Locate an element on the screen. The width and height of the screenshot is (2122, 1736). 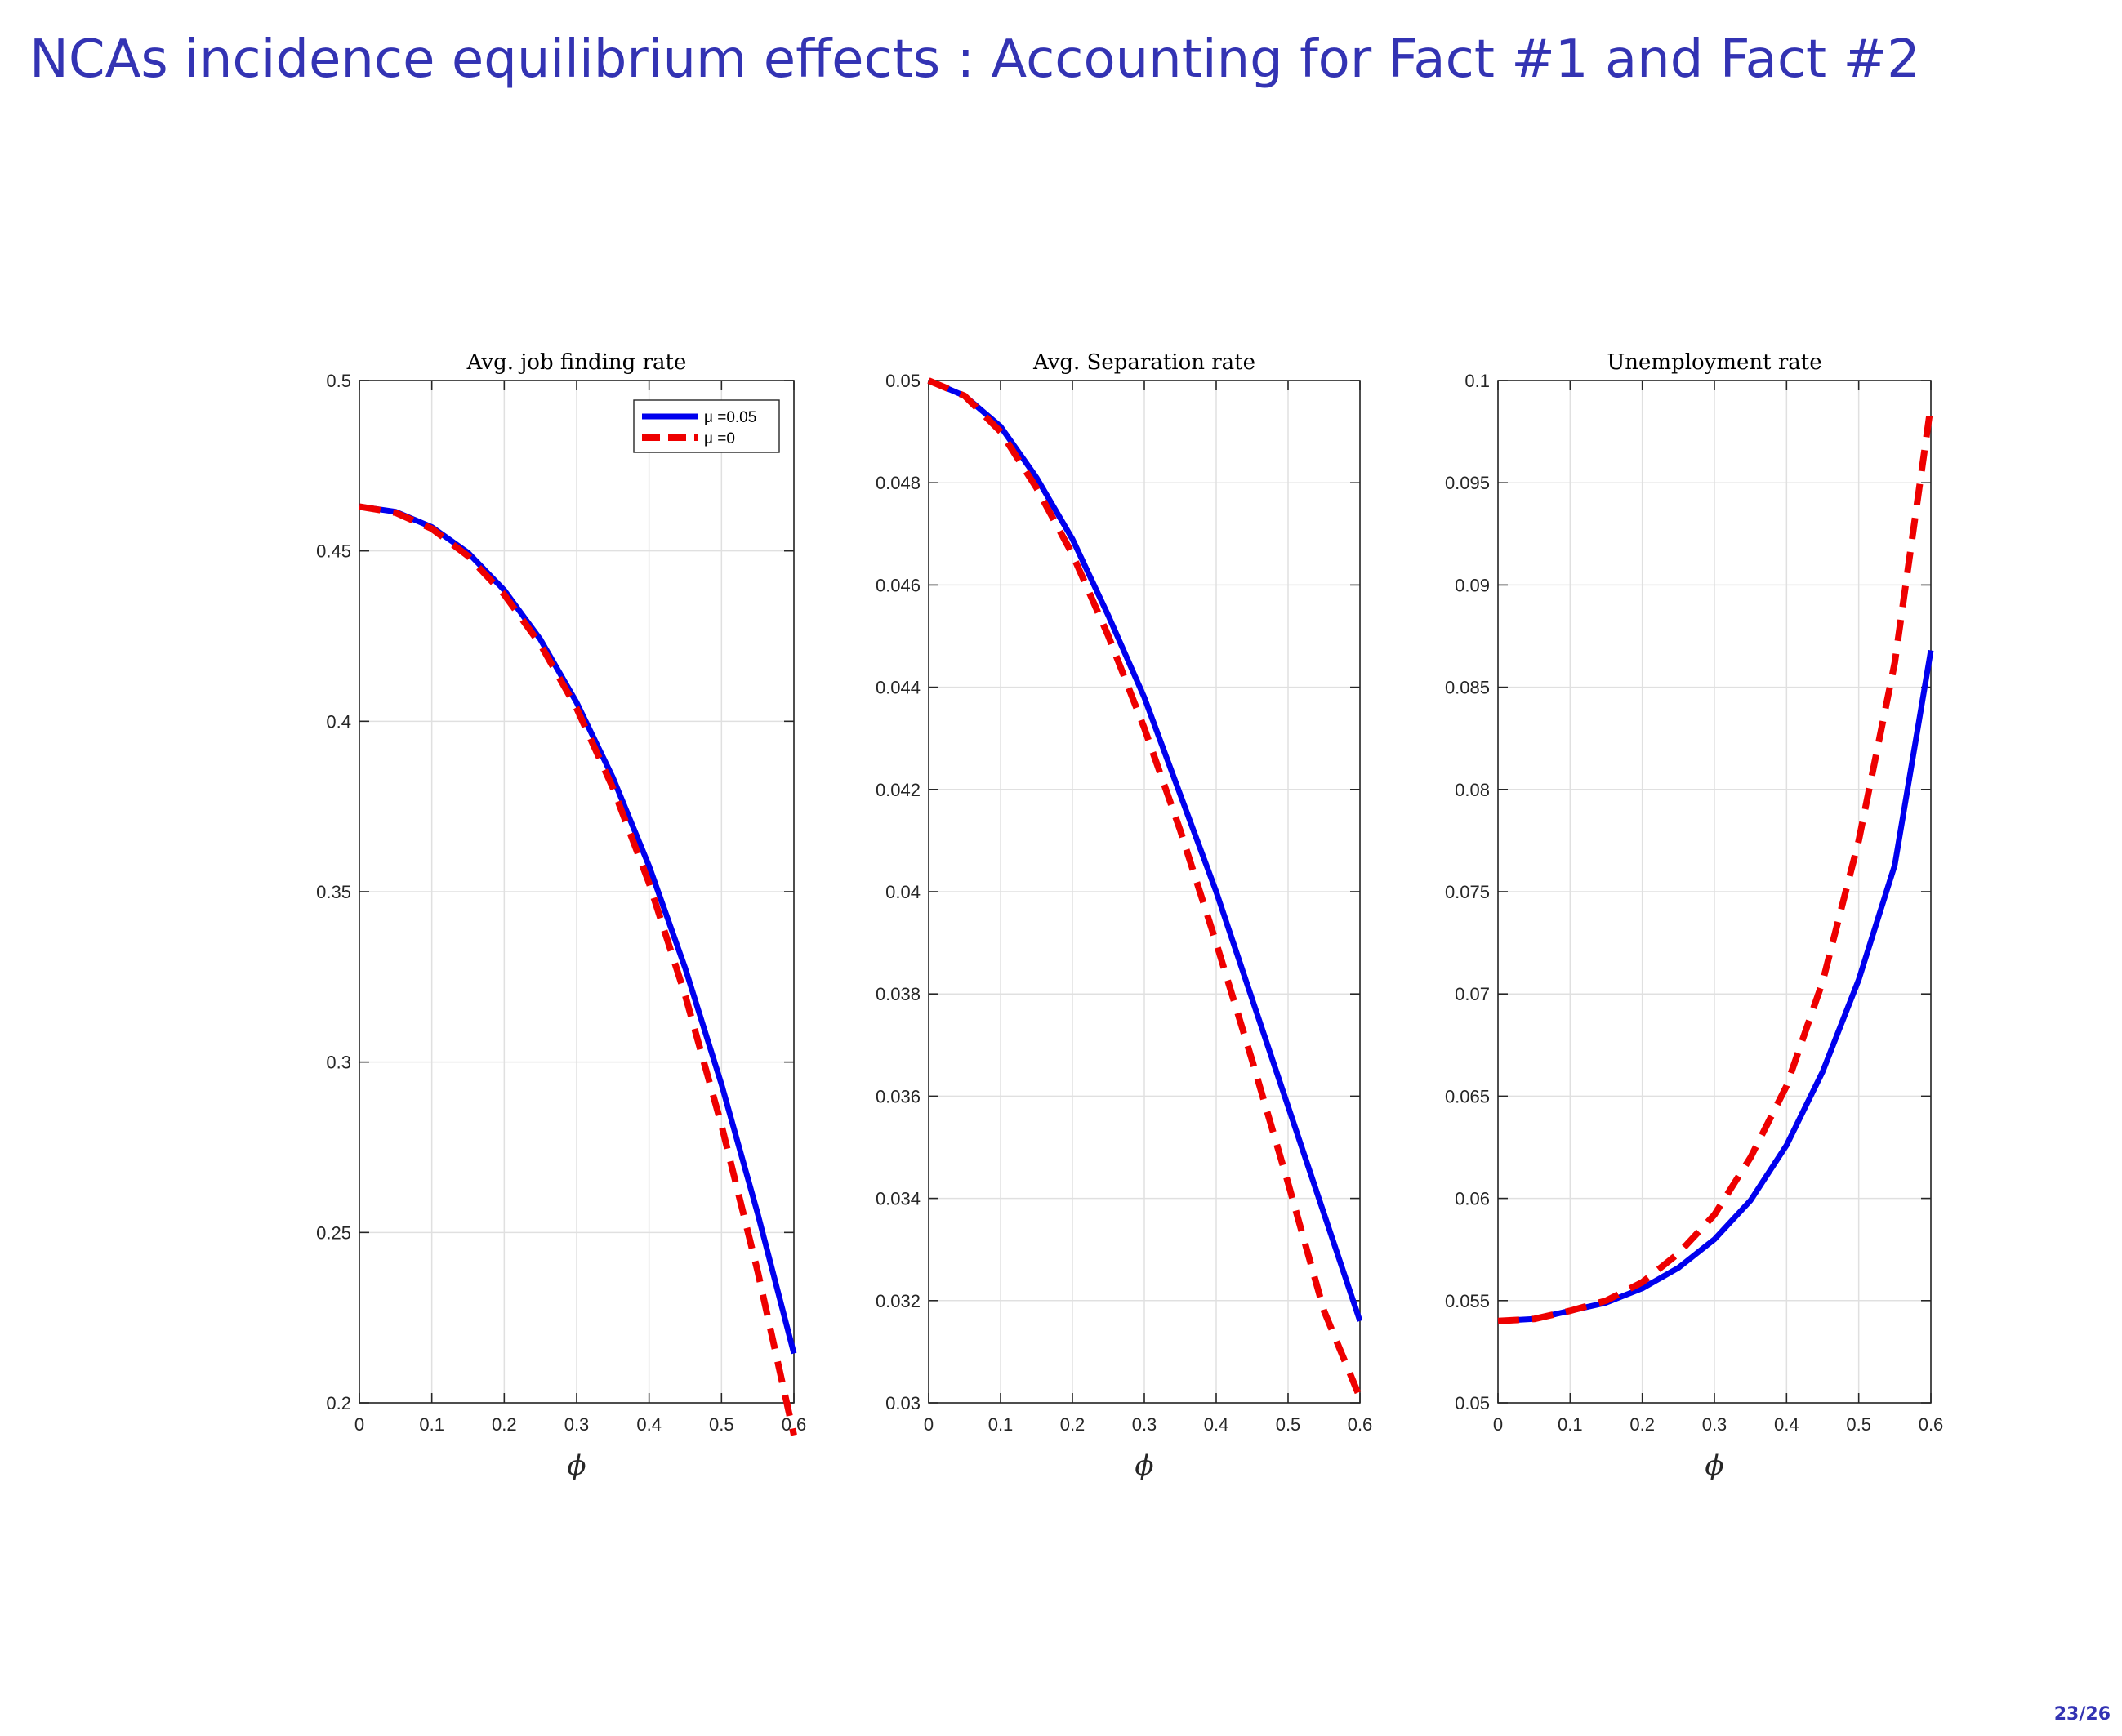
y-tick-label: 0.4 is located at coordinates (338, 721).